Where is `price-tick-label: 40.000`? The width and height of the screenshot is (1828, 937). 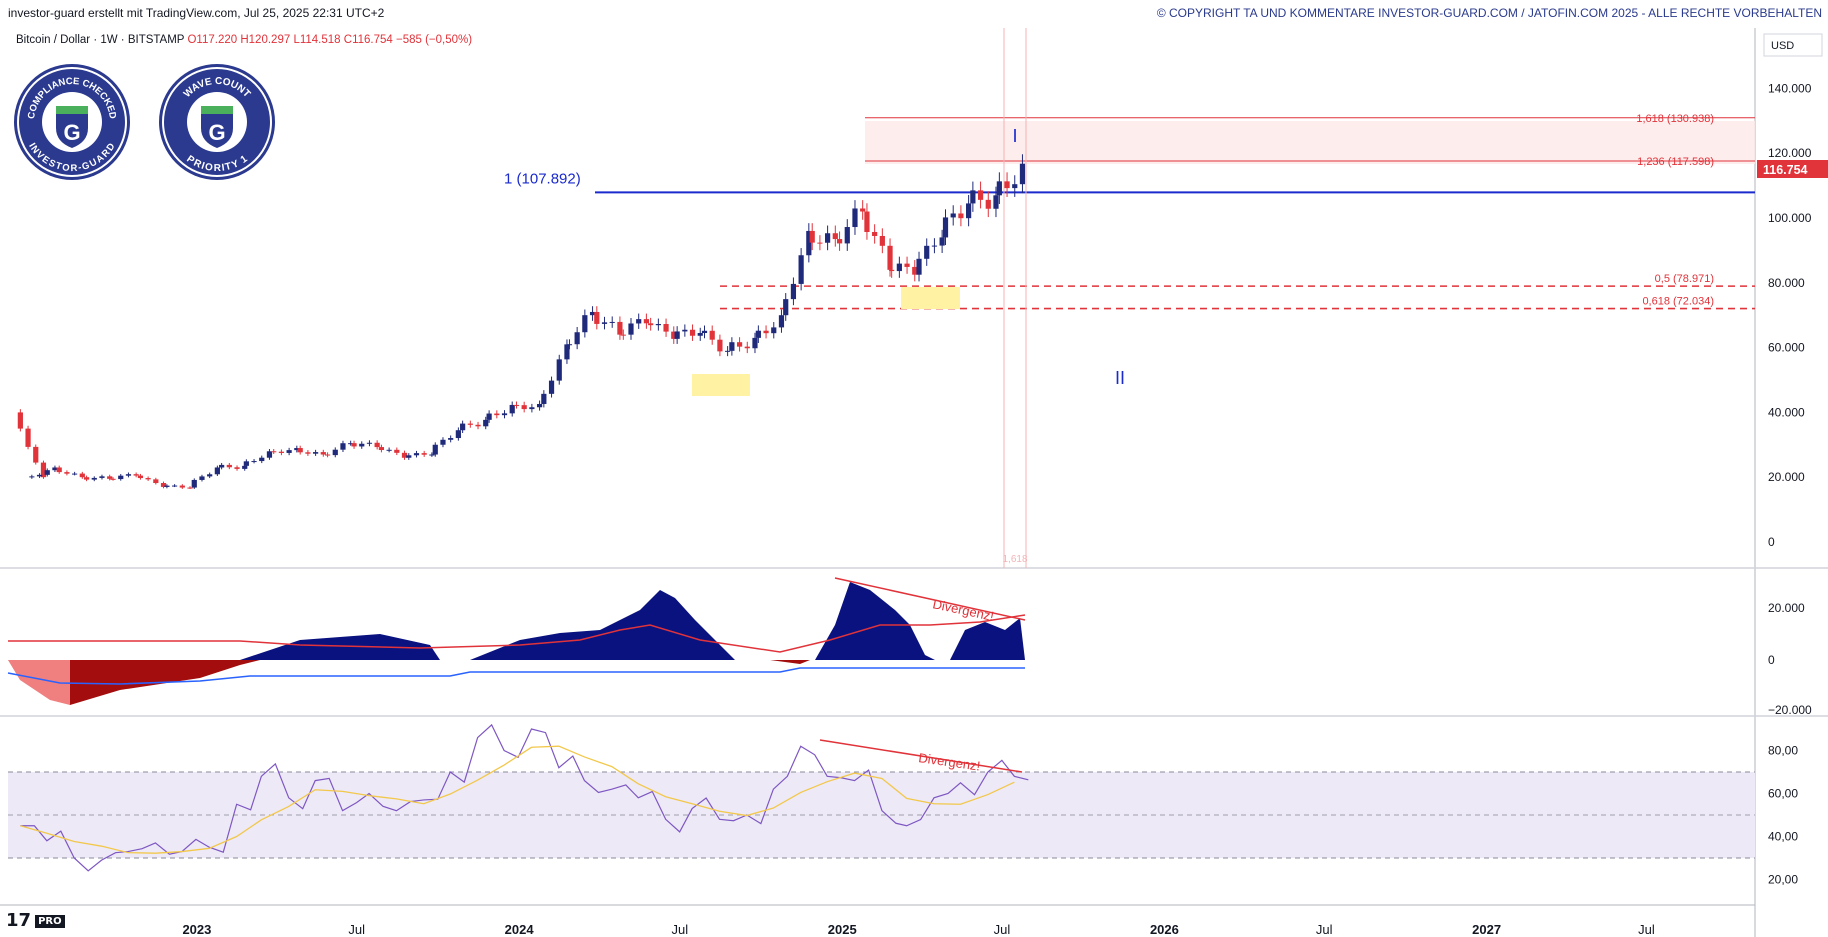 price-tick-label: 40.000 is located at coordinates (1786, 412).